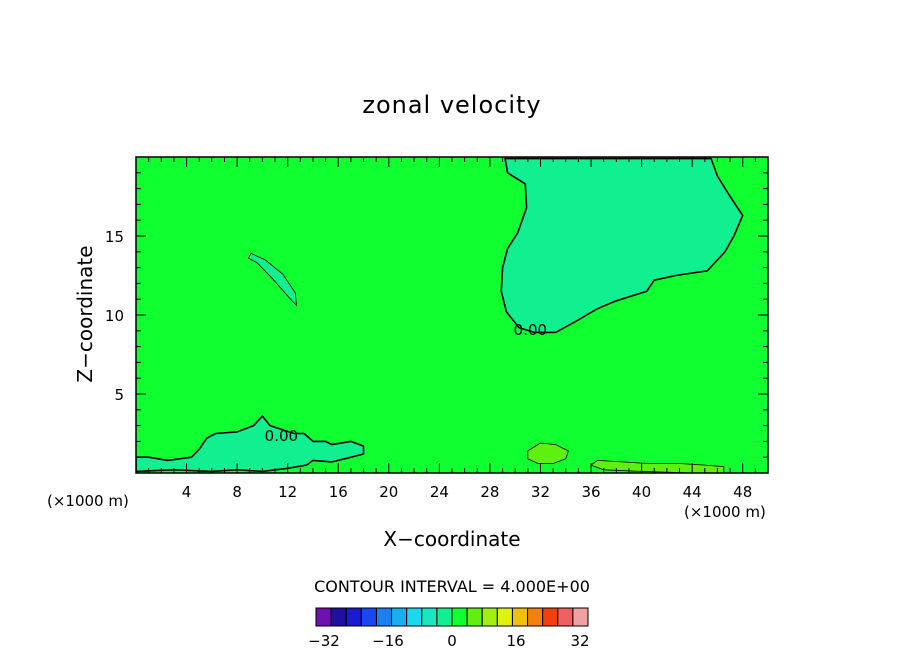 The height and width of the screenshot is (654, 904). Describe the element at coordinates (338, 492) in the screenshot. I see `x-tick-label: 16` at that location.